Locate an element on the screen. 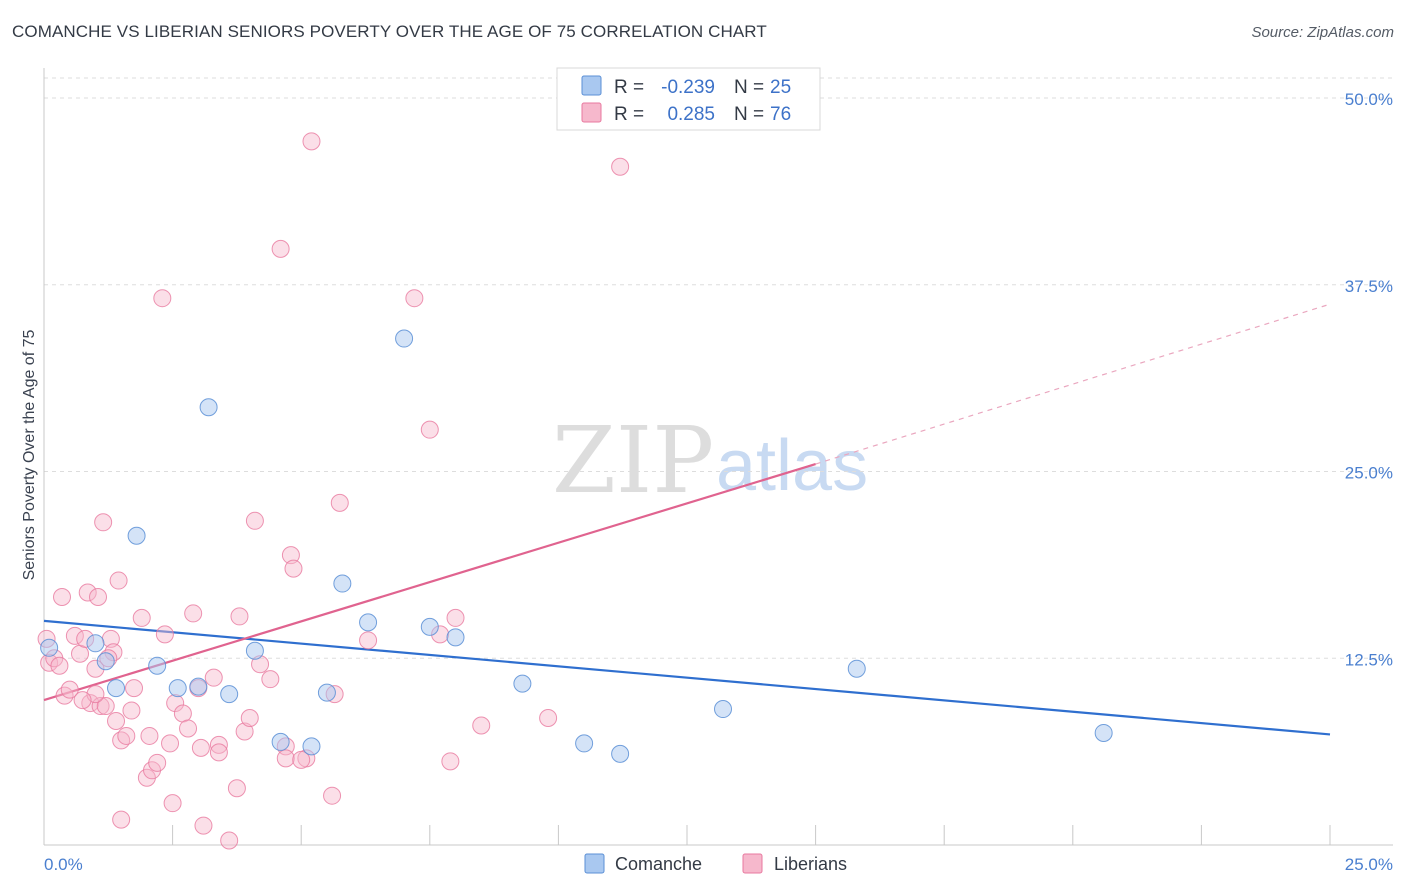  y-axis-label: Seniors Poverty Over the Age of 75 is located at coordinates (29, 455).